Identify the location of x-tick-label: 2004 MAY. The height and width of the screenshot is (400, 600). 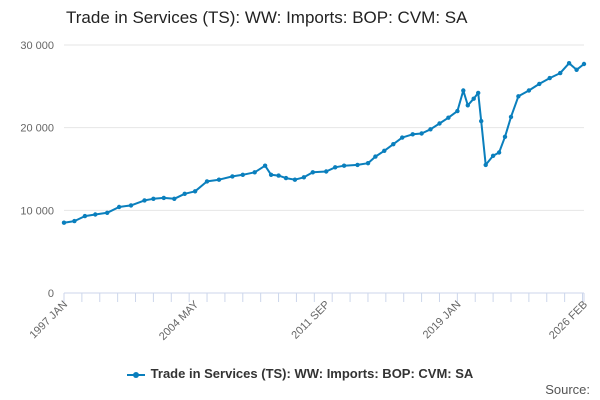
(179, 320).